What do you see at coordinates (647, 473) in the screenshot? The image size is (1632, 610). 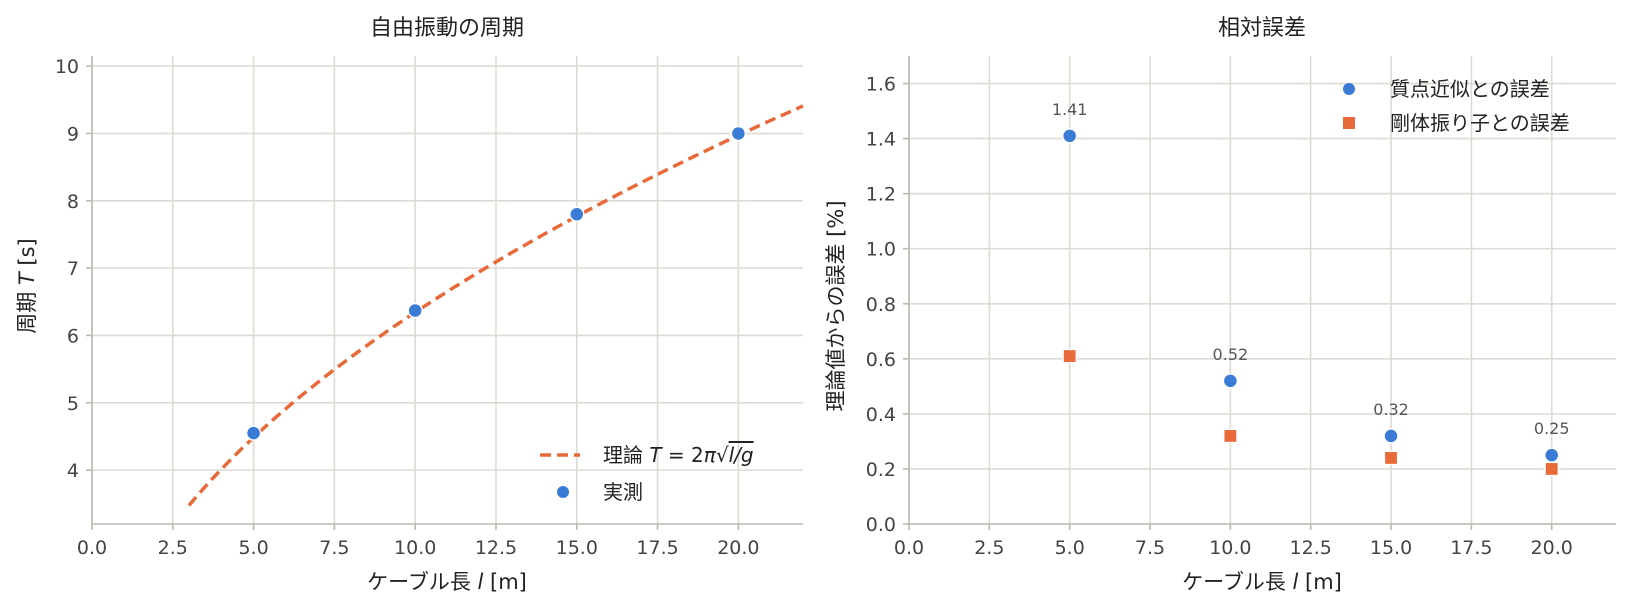 I see `legend: 理論 T = 2π√l/g 実測` at bounding box center [647, 473].